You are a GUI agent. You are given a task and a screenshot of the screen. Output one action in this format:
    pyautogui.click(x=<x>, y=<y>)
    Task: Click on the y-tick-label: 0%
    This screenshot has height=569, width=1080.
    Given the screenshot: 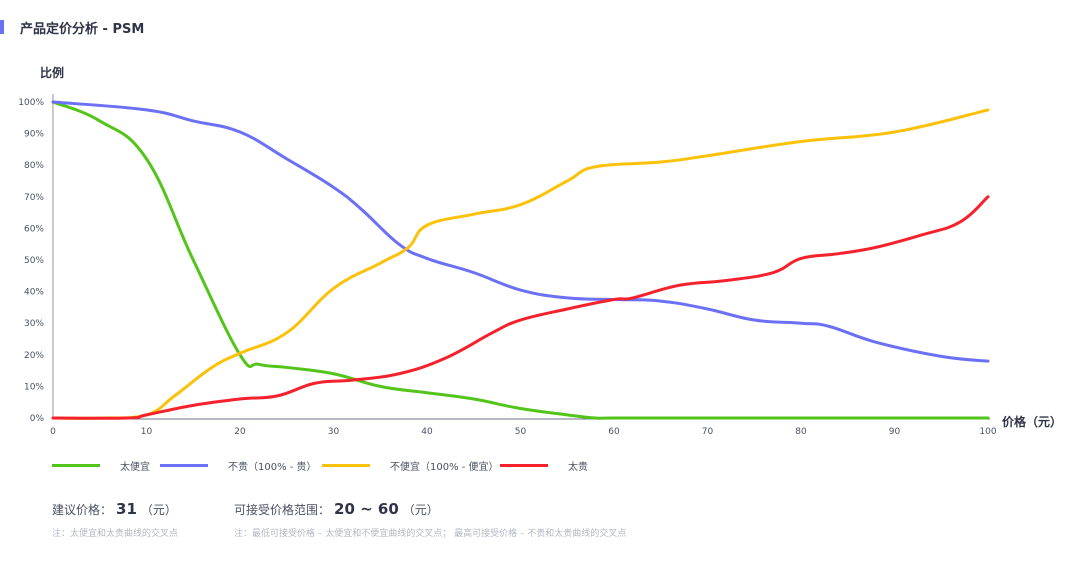 What is the action you would take?
    pyautogui.click(x=37, y=419)
    